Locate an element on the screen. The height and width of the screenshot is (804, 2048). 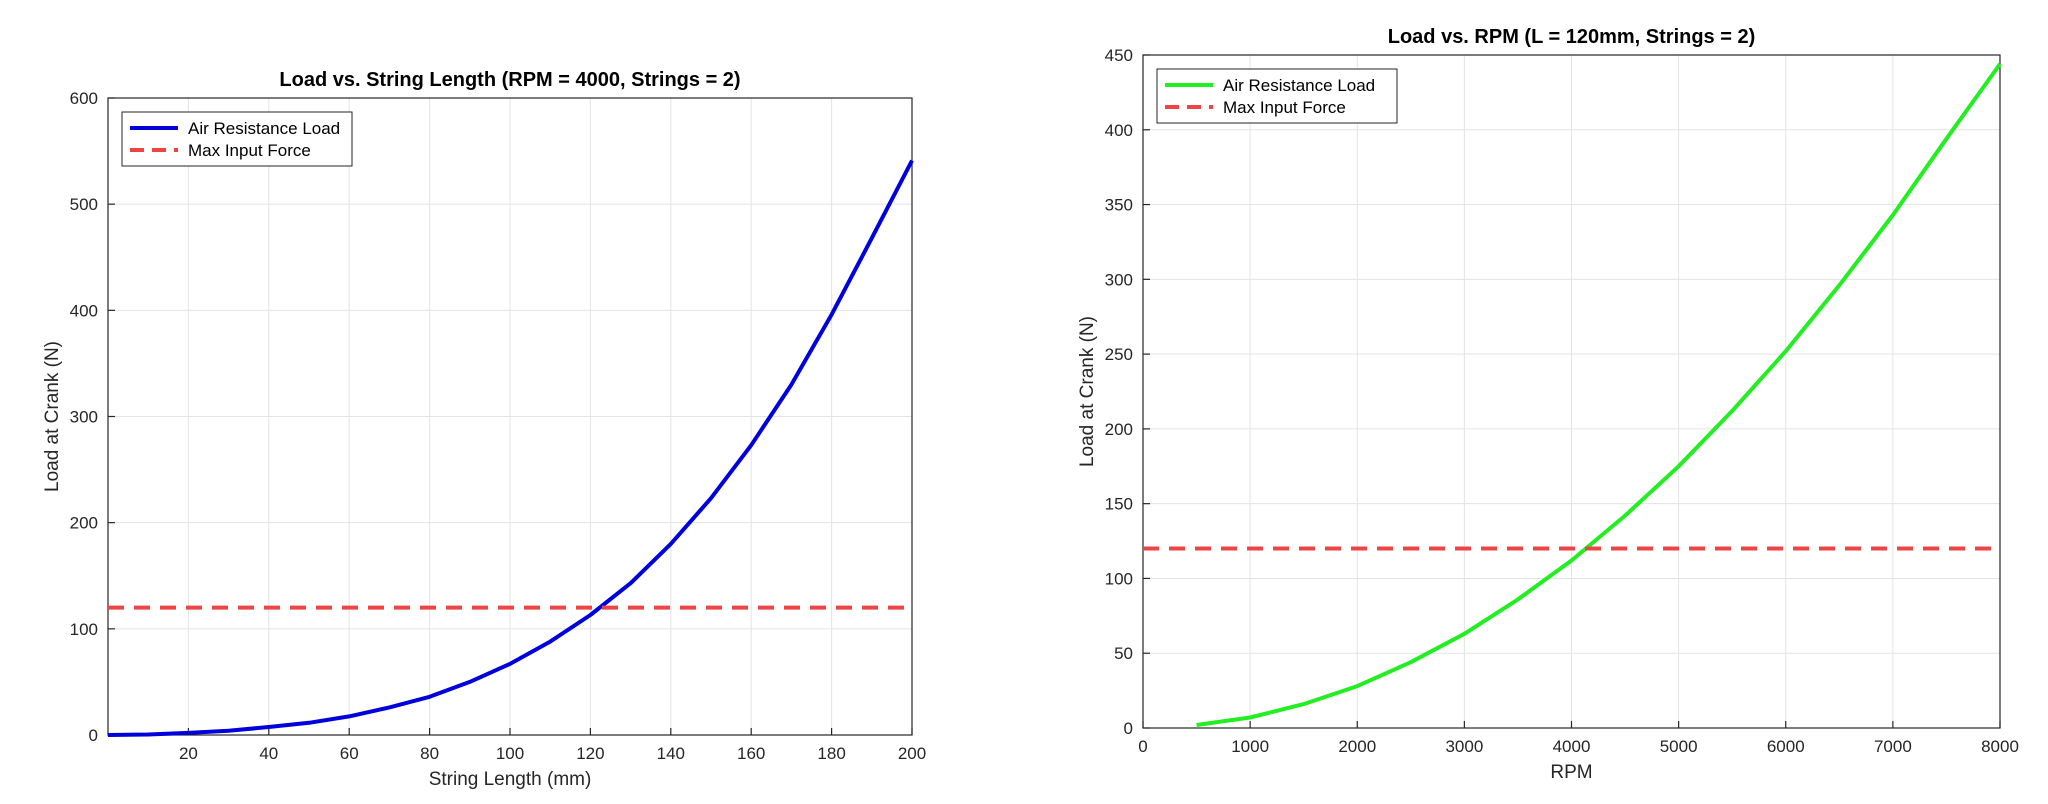
chart0-xtick-label-60: 60 is located at coordinates (349, 753).